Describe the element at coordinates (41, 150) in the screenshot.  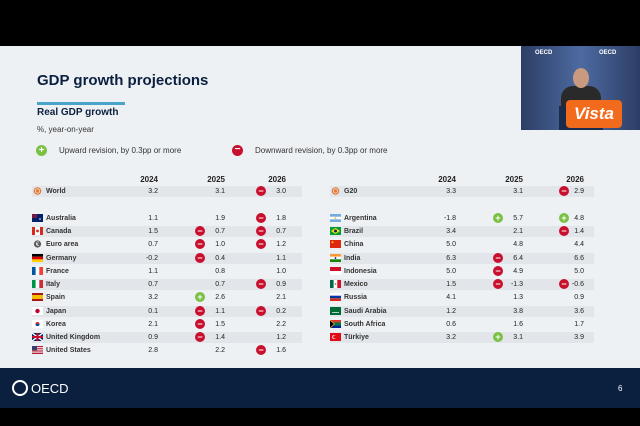
I see `plus-circle-icon: +` at that location.